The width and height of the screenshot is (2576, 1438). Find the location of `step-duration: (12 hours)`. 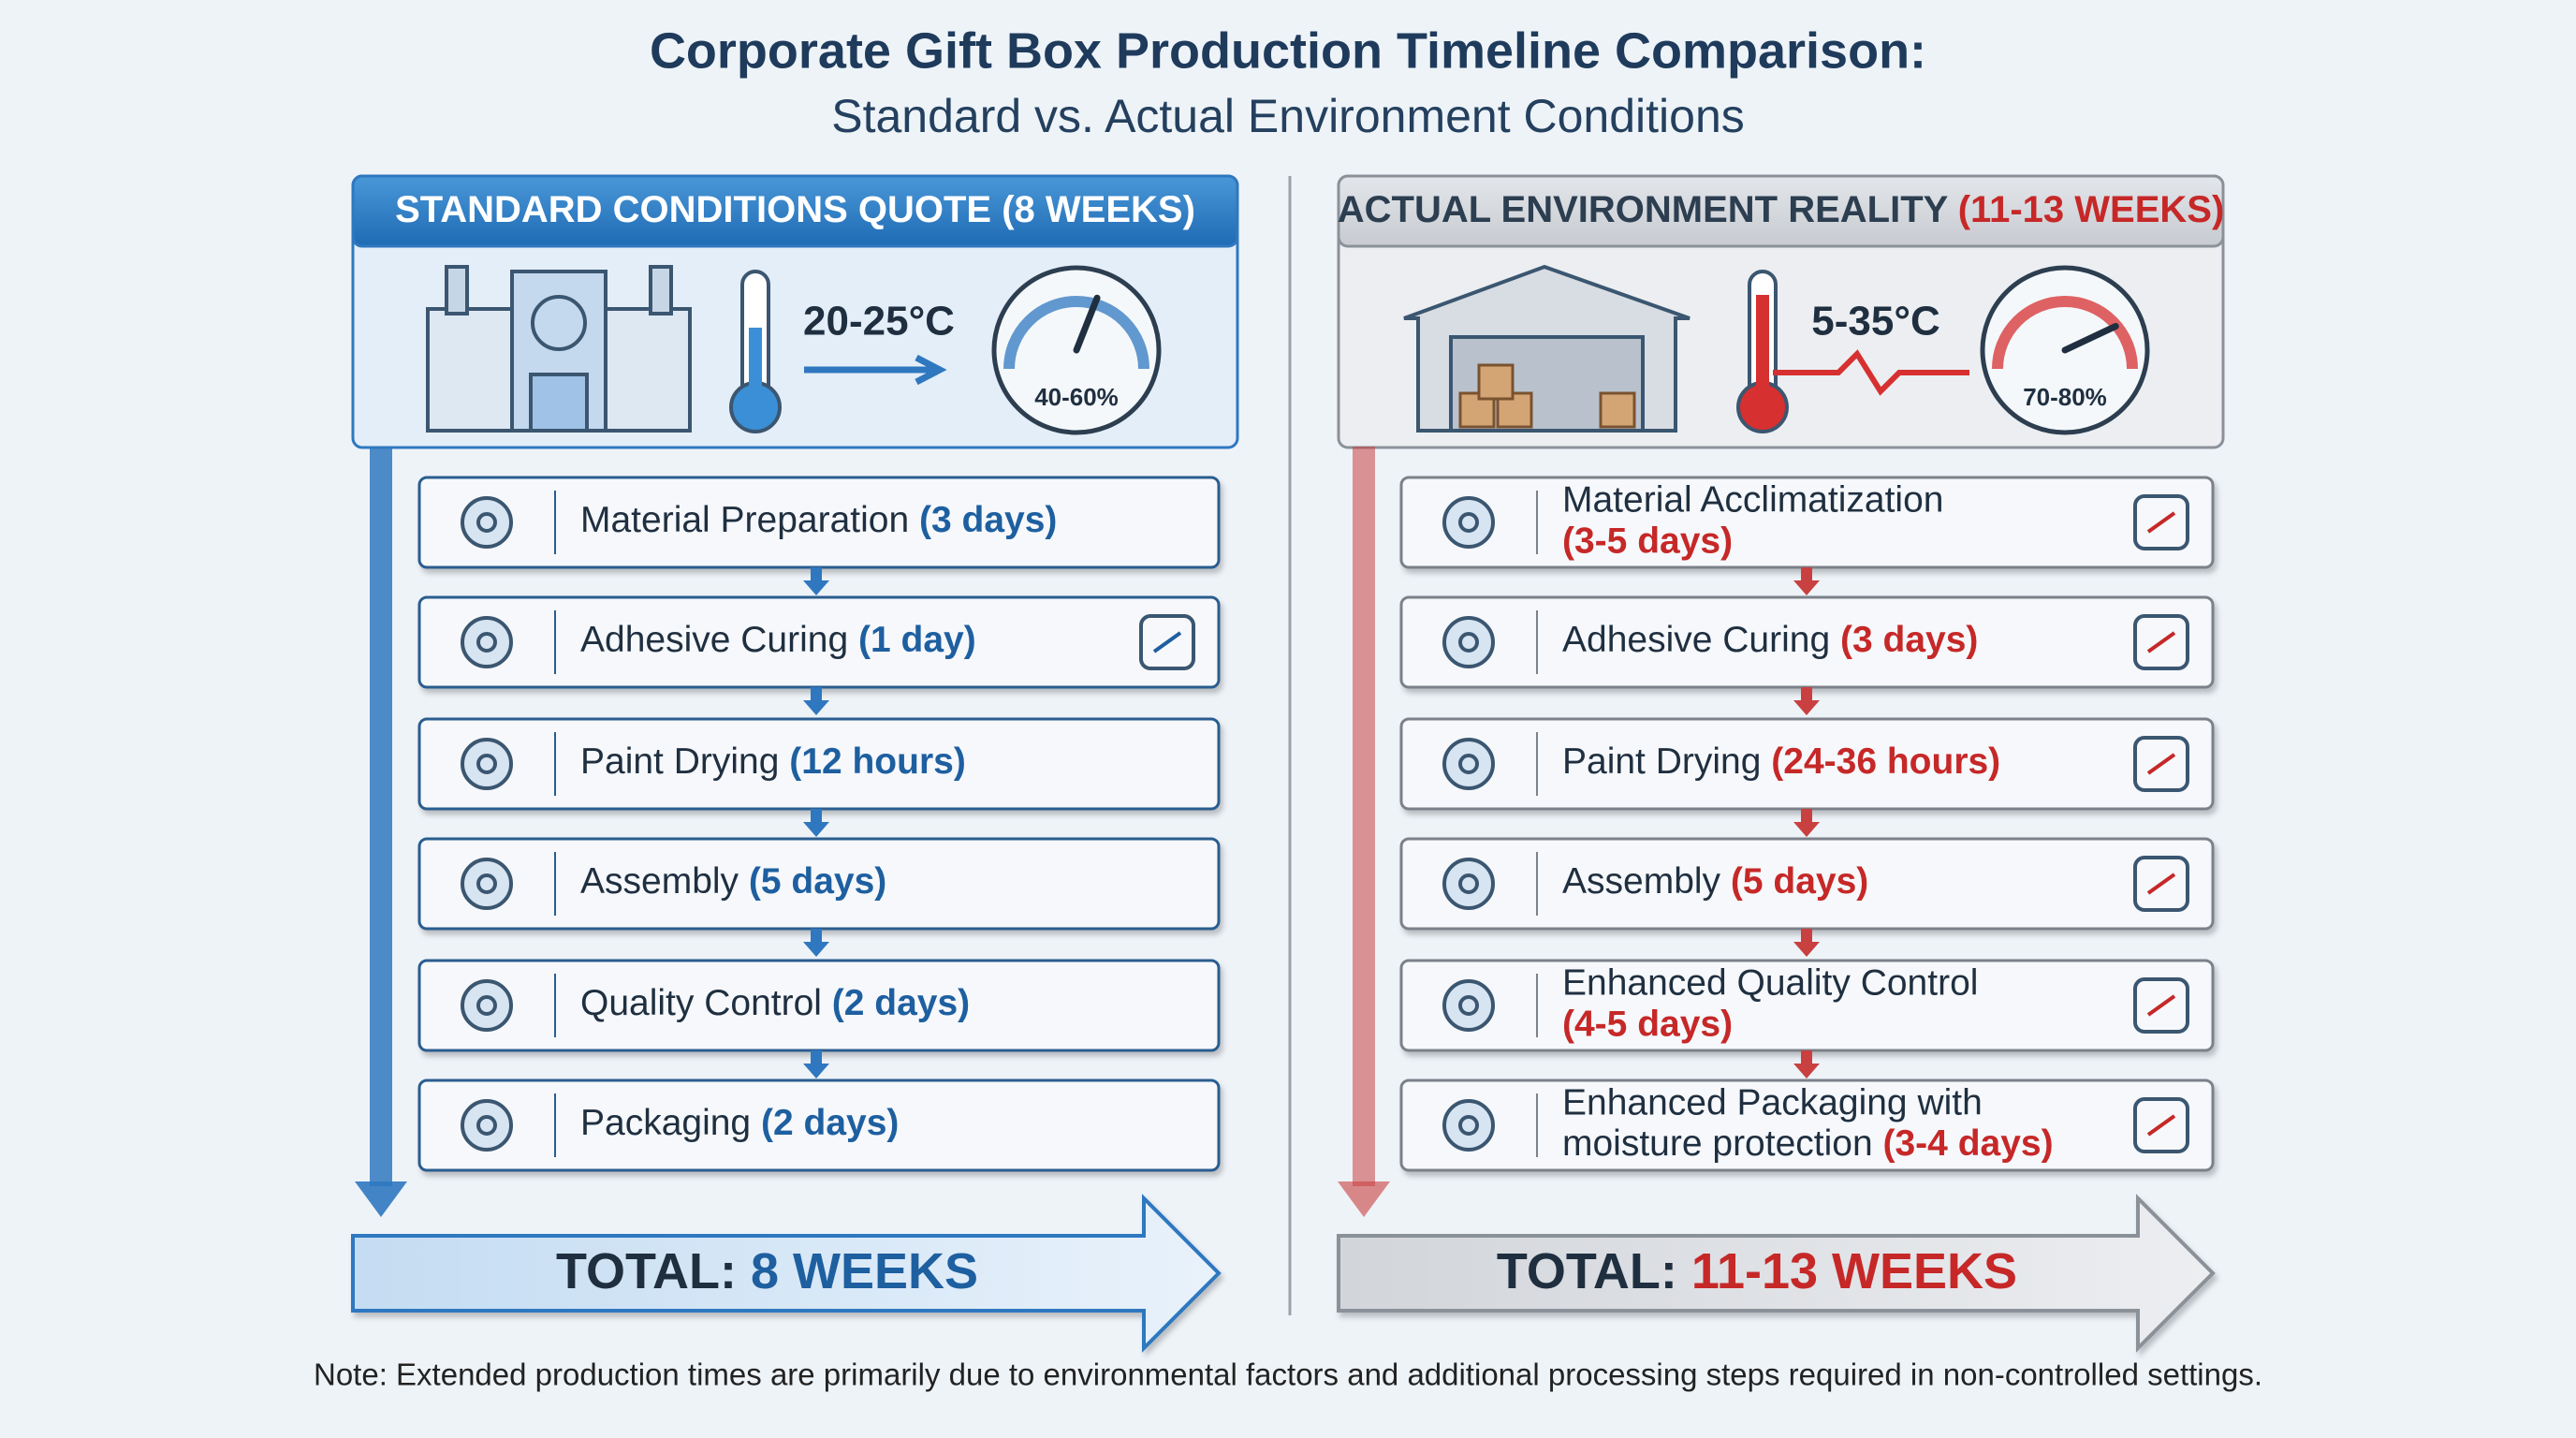

step-duration: (12 hours) is located at coordinates (877, 761).